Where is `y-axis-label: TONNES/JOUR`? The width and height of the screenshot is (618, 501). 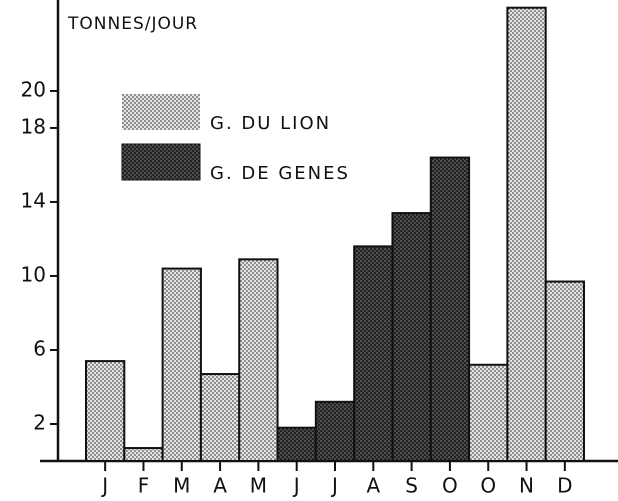
y-axis-label: TONNES/JOUR is located at coordinates (132, 24).